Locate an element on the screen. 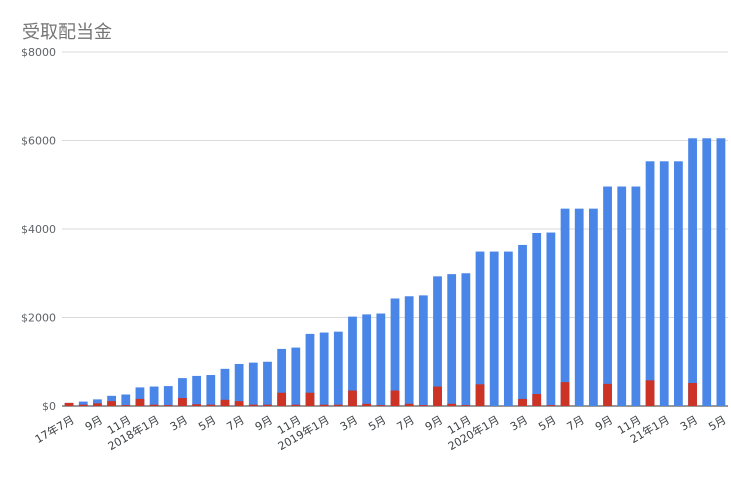 Image resolution: width=731 pixels, height=485 pixels. y-tick-label: $6000 is located at coordinates (38, 141).